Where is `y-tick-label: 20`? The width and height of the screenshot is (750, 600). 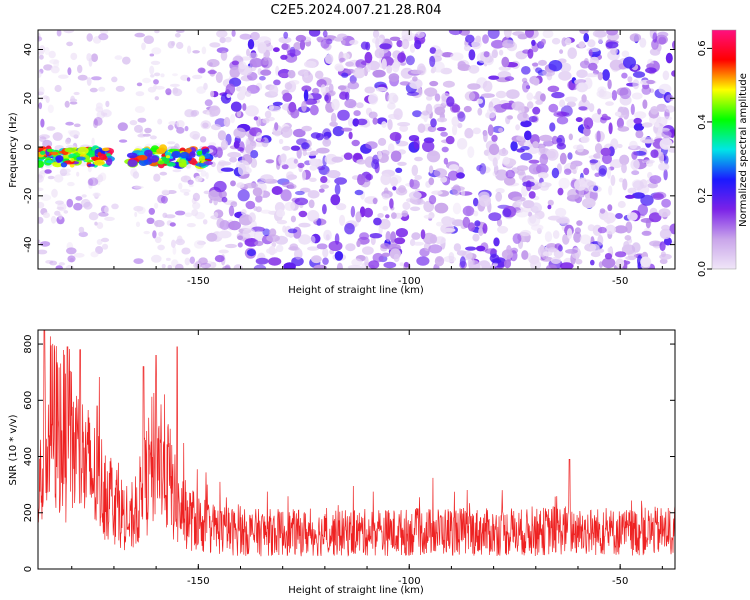 y-tick-label: 20 is located at coordinates (28, 98).